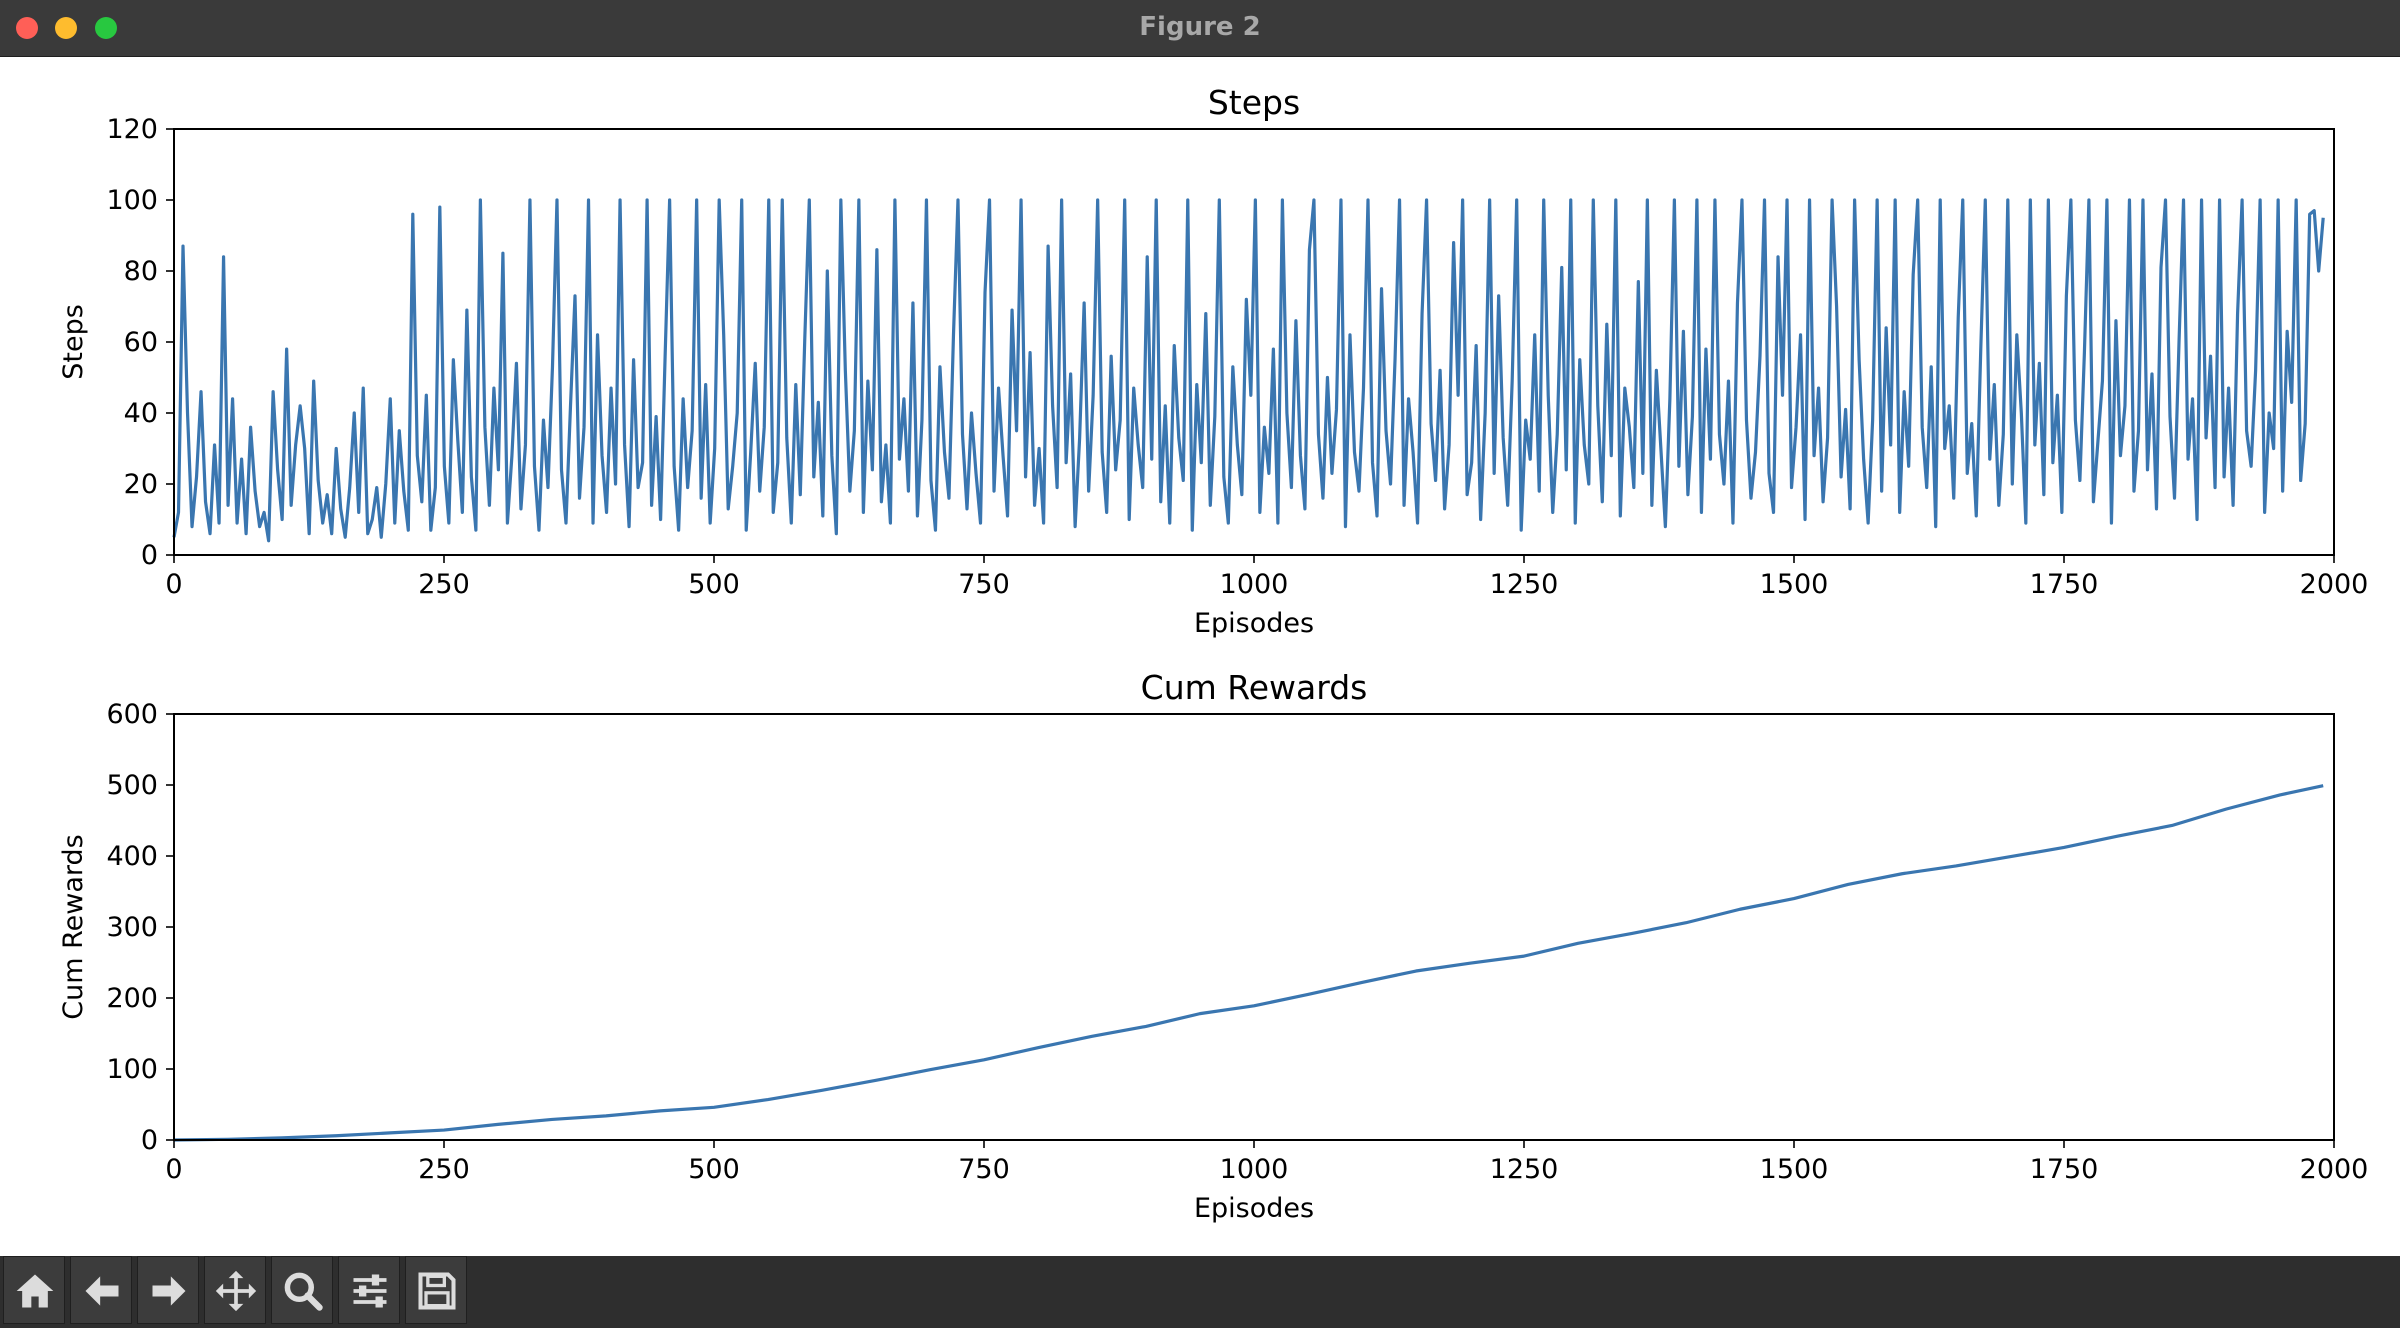 The width and height of the screenshot is (2400, 1328). I want to click on home-icon, so click(35, 1291).